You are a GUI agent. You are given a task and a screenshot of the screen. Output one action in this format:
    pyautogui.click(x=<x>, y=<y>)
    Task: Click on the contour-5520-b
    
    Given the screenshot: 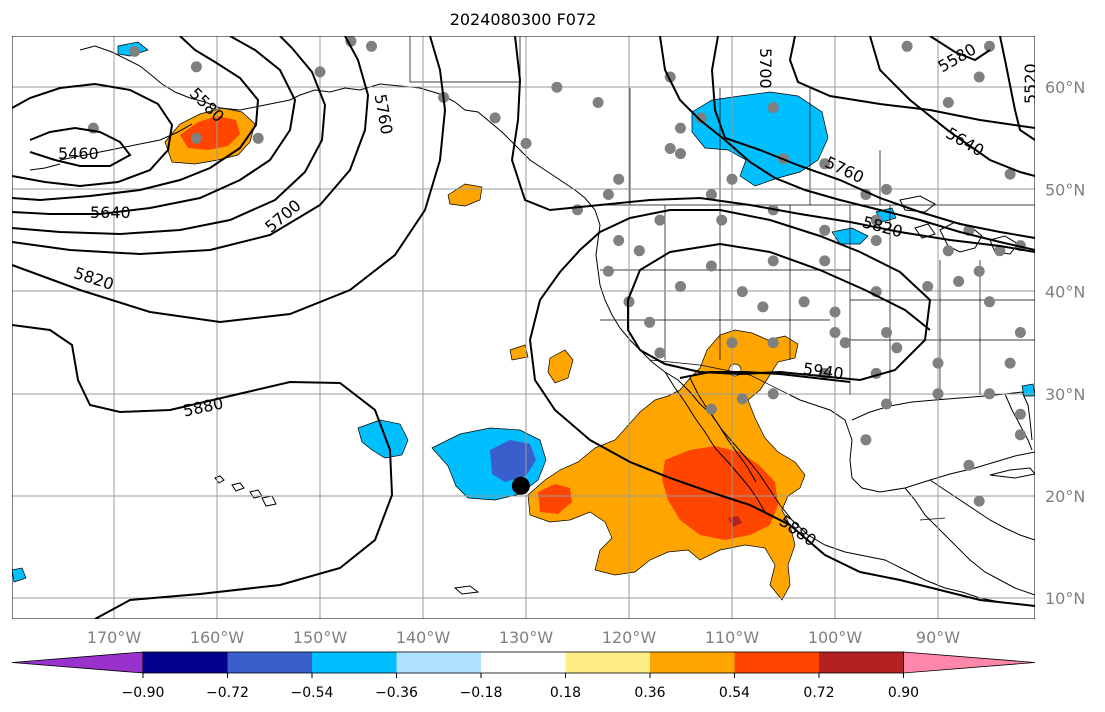 What is the action you would take?
    pyautogui.click(x=1017, y=88)
    